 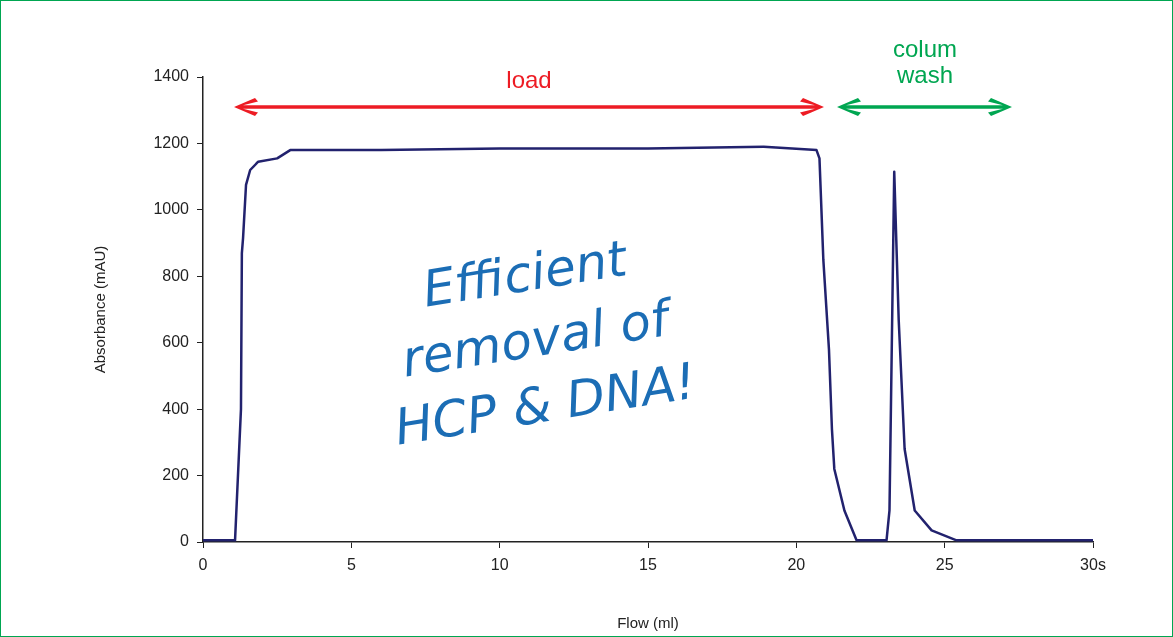 I want to click on x-tick-label: 30s, so click(x=1093, y=565).